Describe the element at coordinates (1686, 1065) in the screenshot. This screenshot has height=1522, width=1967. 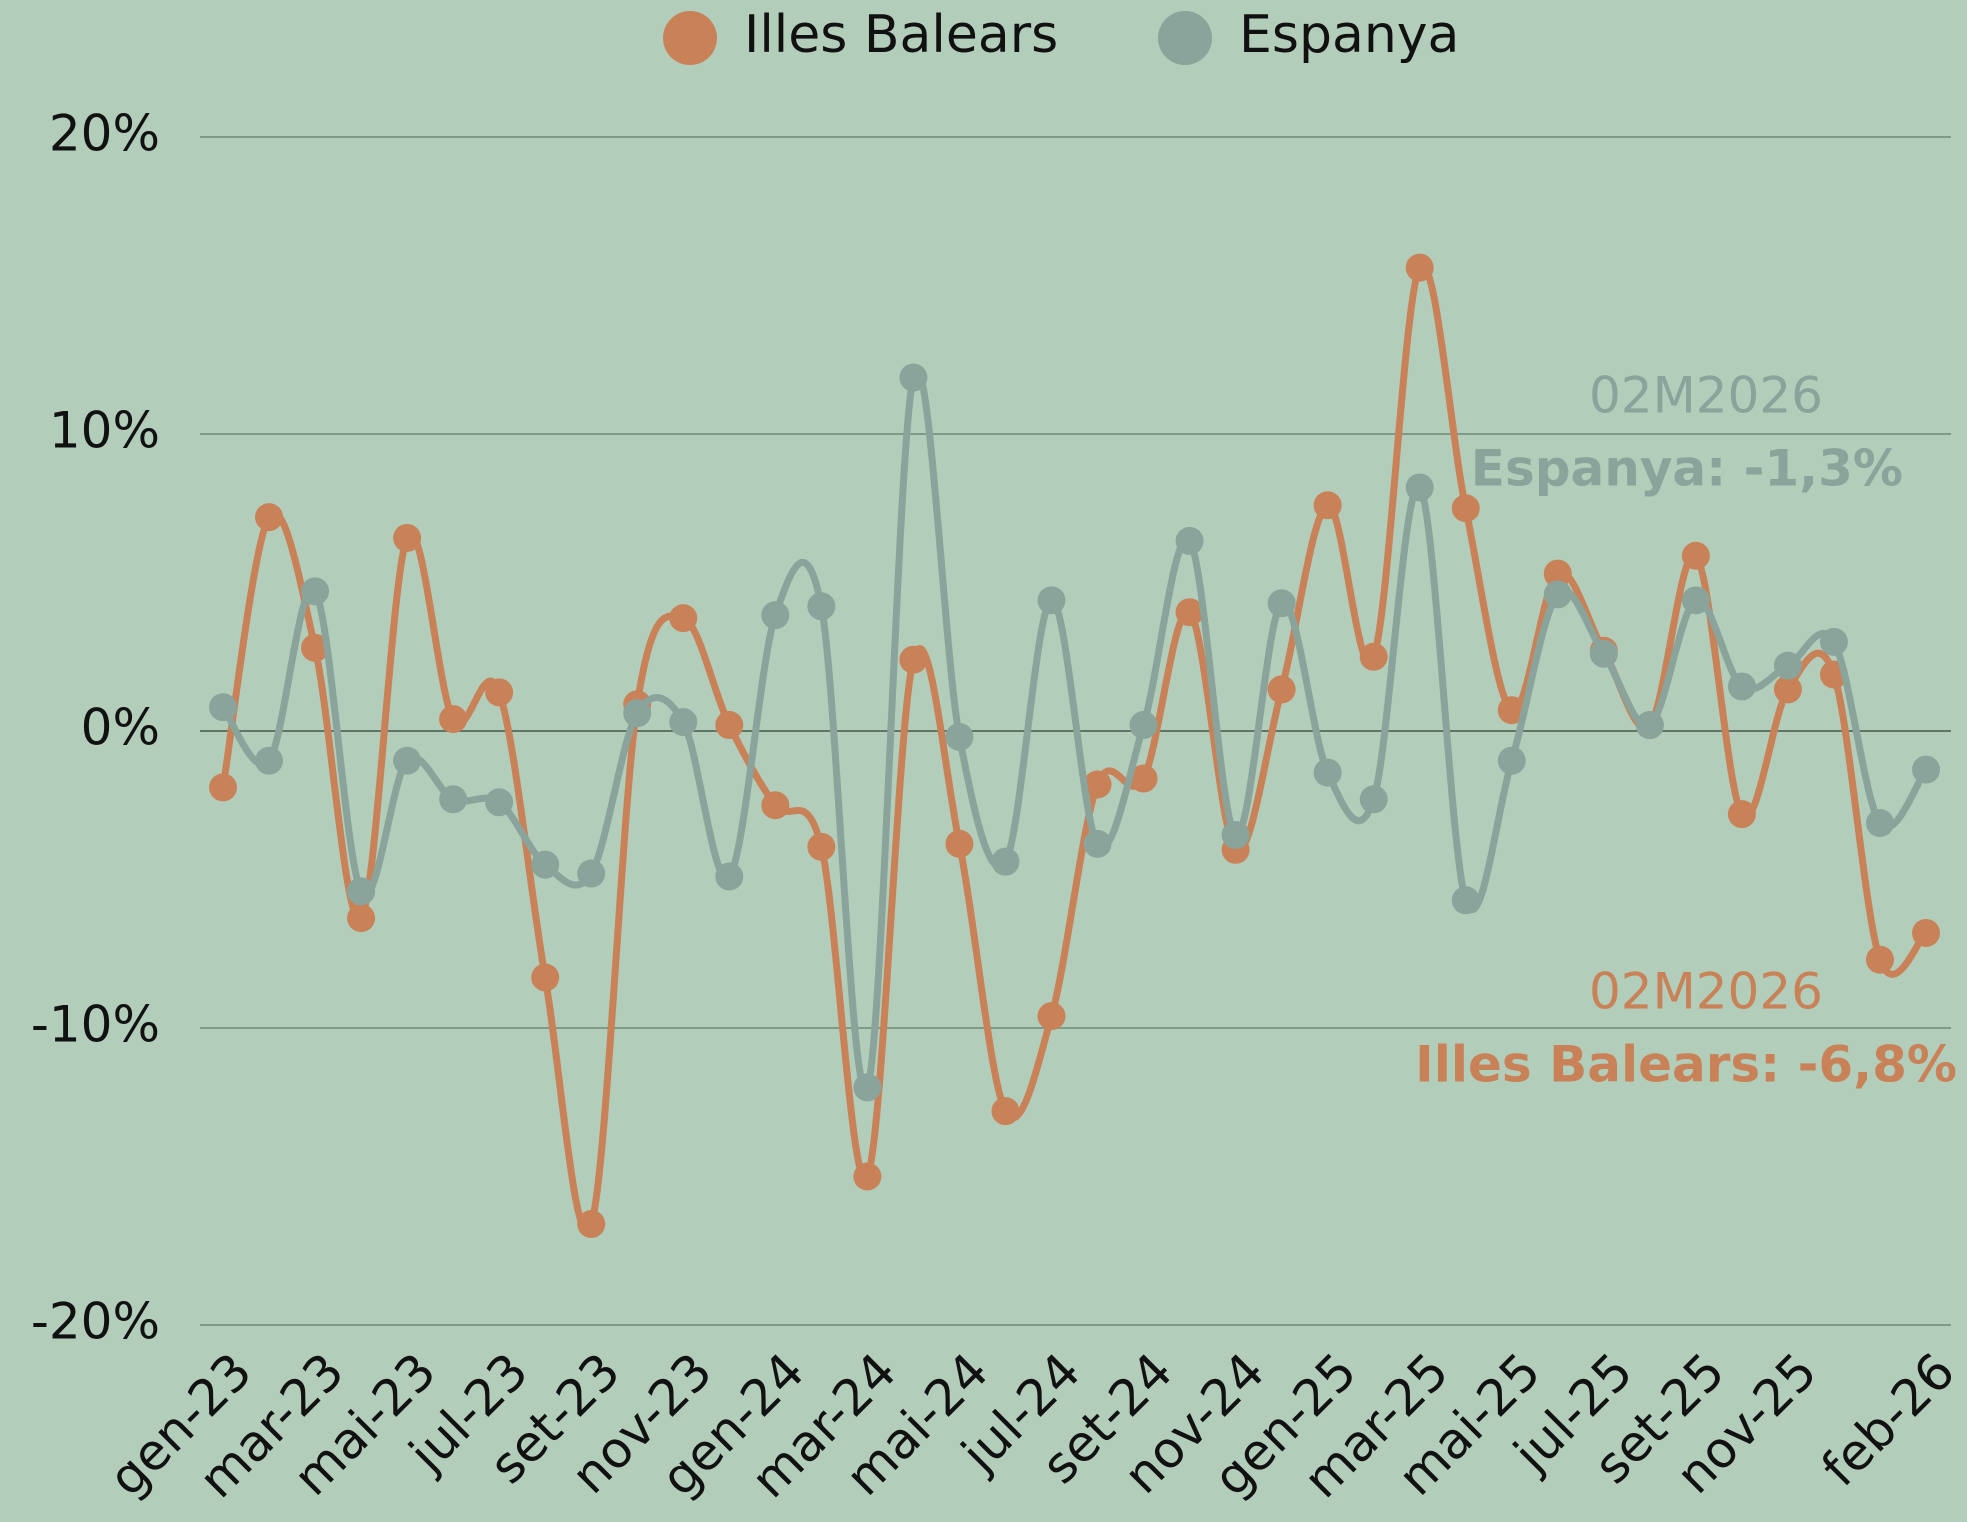
I see `annotation: Illes Balears: -6,8%` at that location.